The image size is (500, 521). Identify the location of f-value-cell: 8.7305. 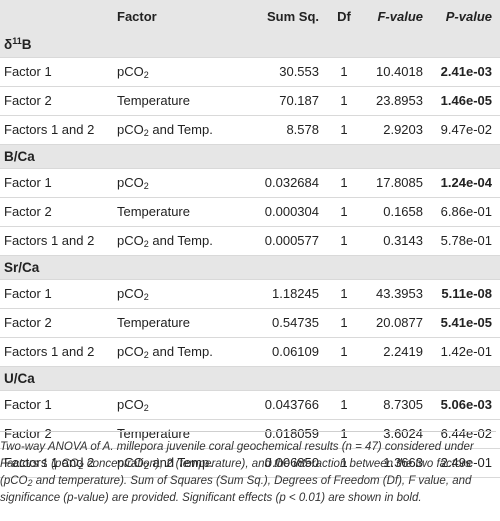
(403, 404).